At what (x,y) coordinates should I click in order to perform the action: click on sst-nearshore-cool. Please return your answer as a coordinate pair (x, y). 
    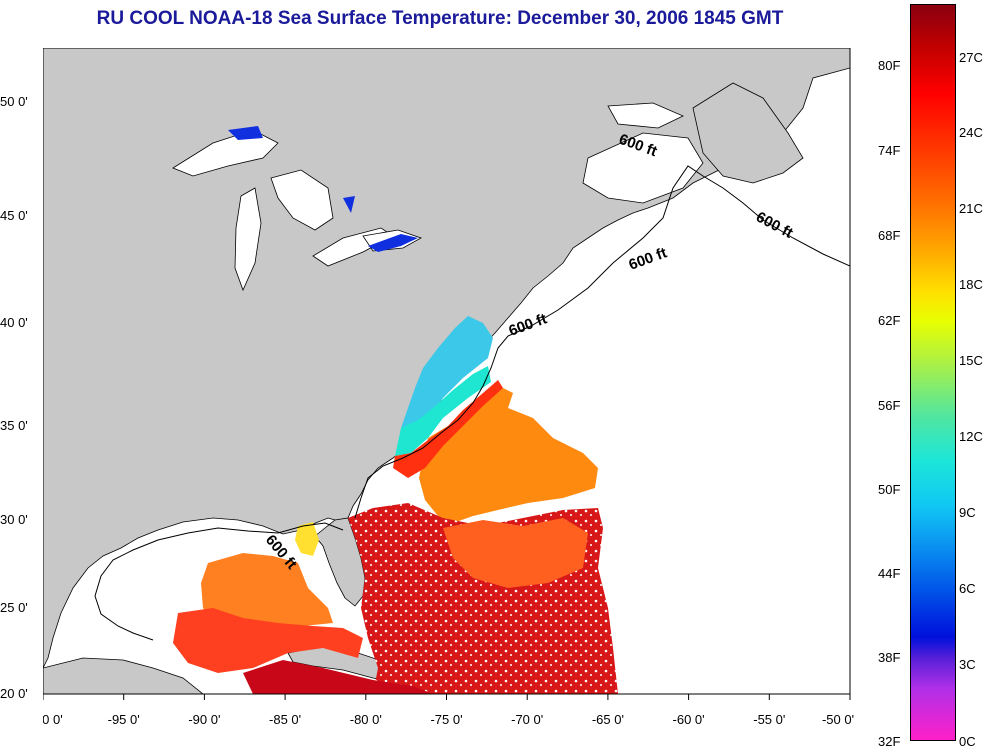
    Looking at the image, I should click on (447, 379).